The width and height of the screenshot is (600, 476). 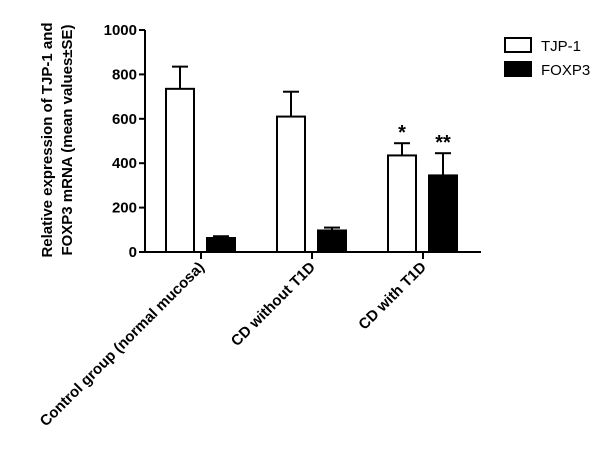 I want to click on category-label: Control group (normal mucosa), so click(x=122, y=344).